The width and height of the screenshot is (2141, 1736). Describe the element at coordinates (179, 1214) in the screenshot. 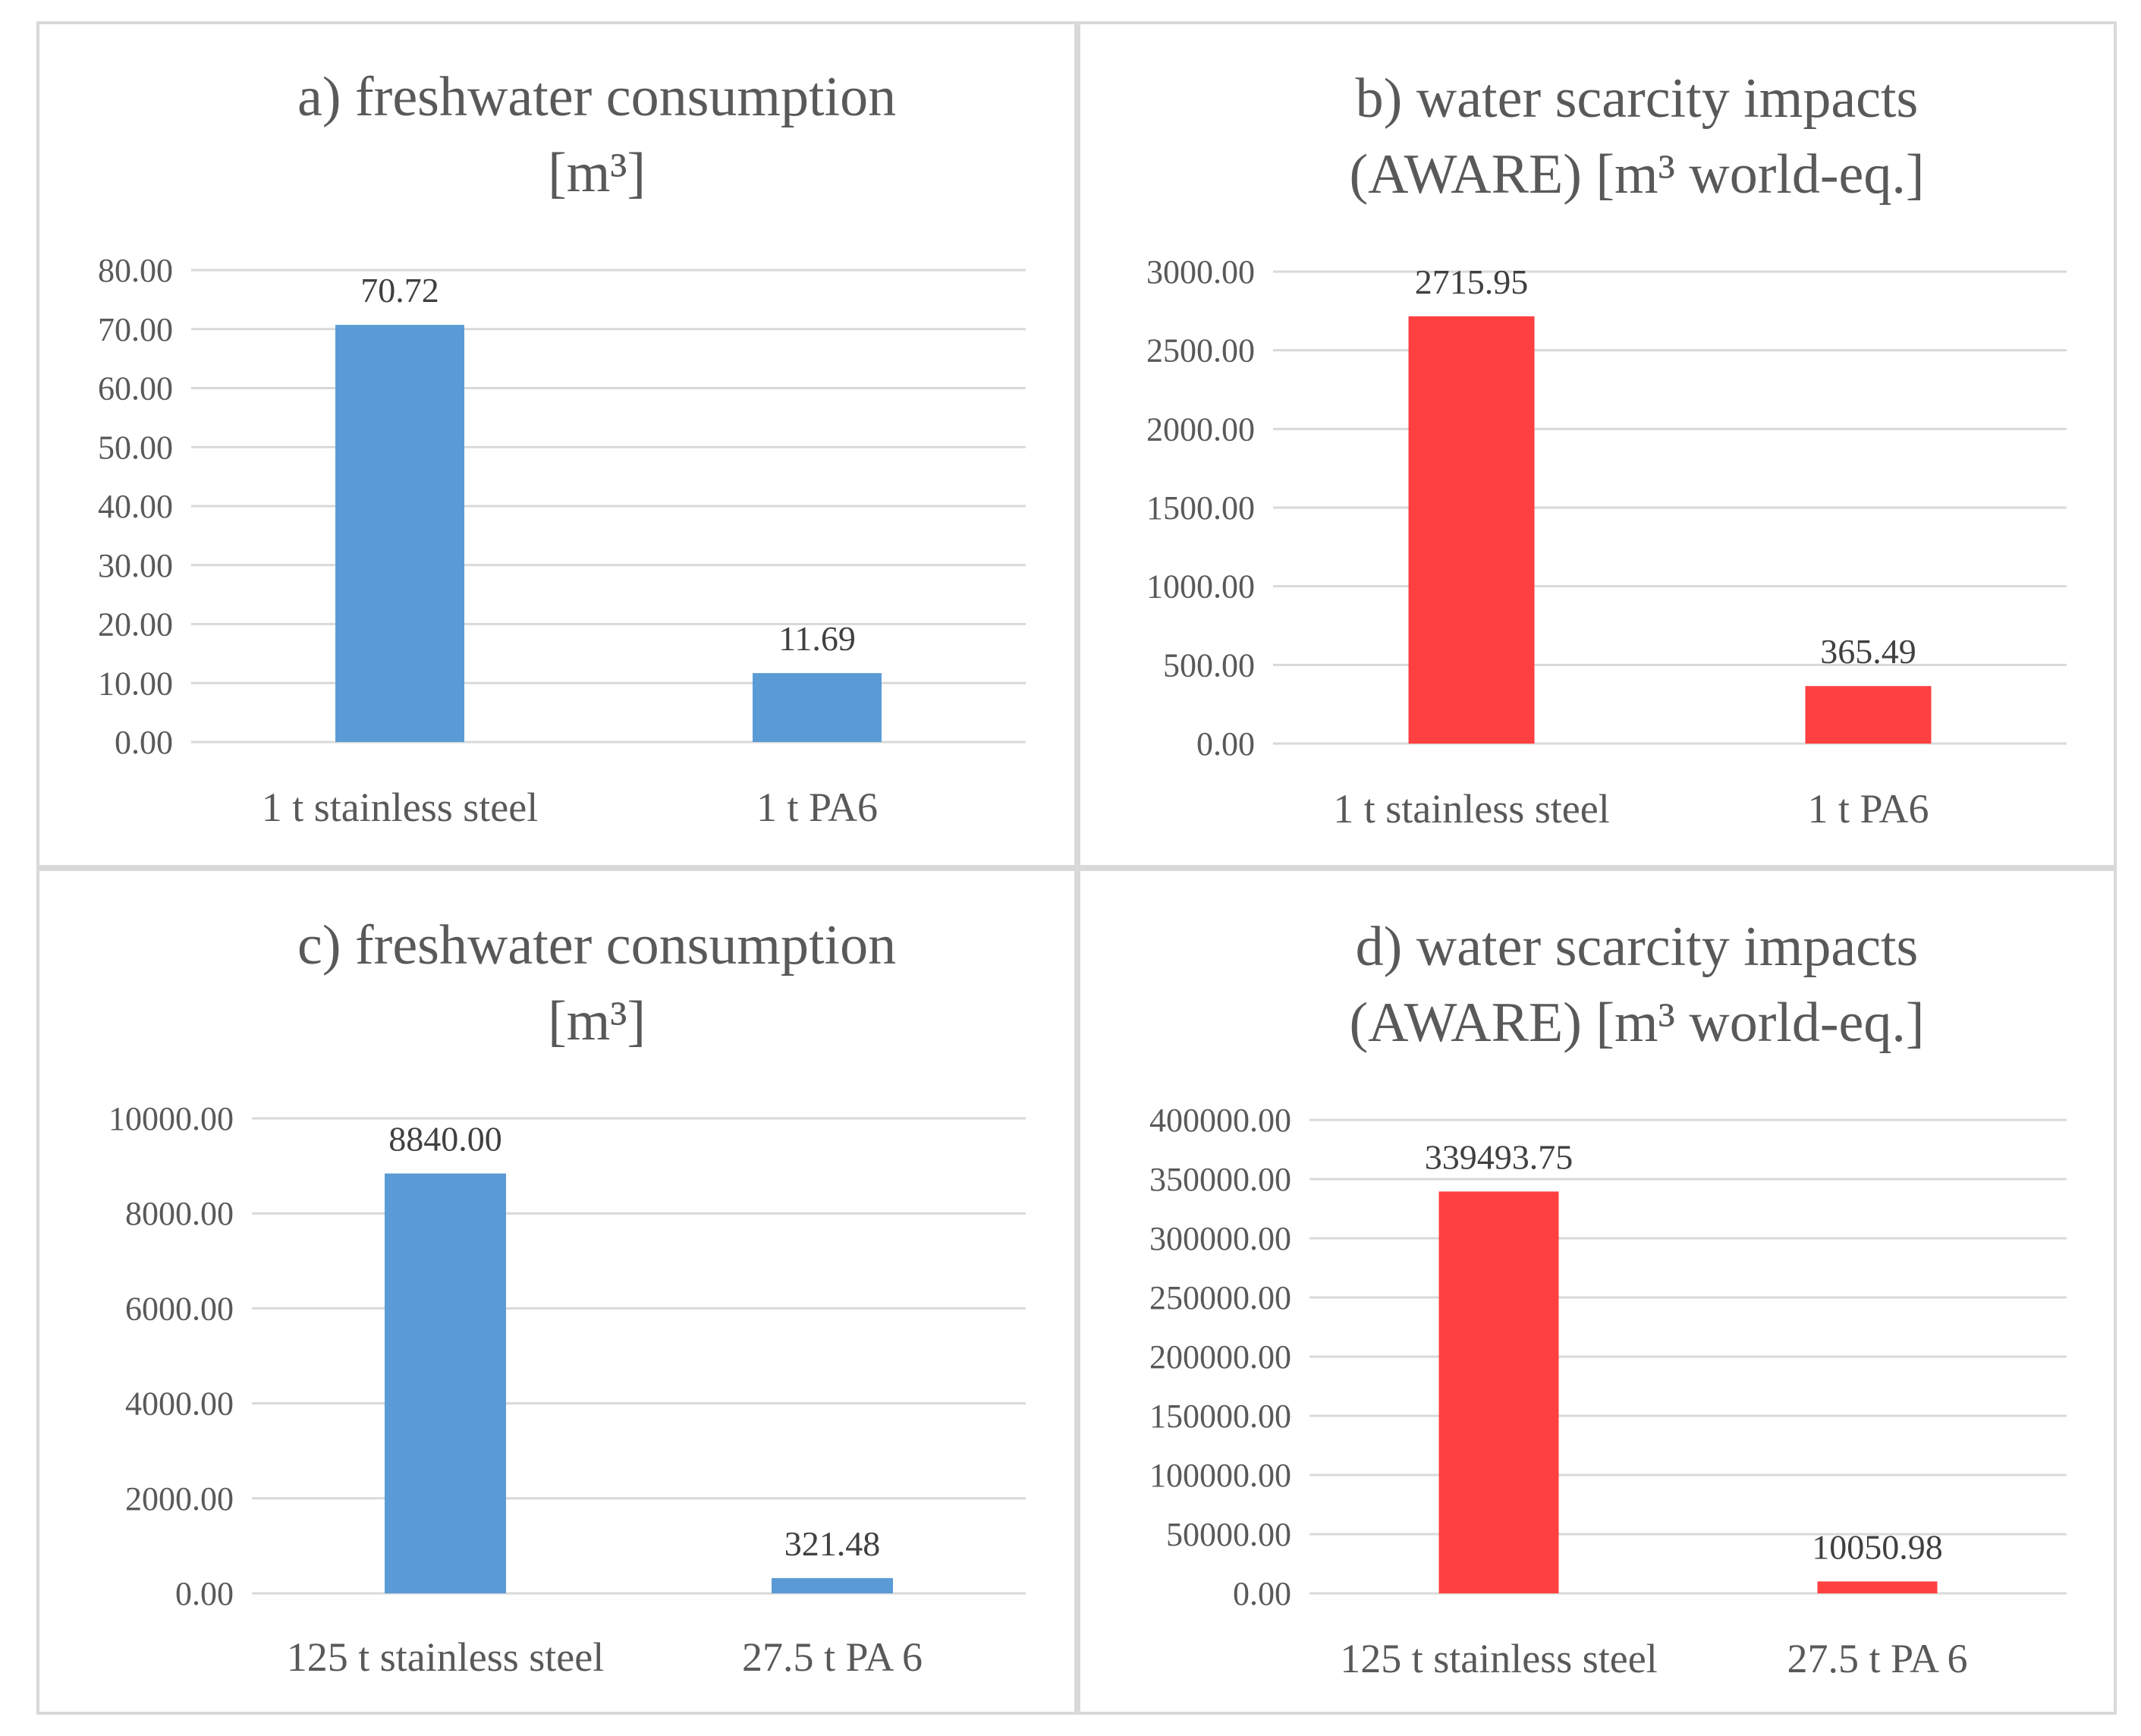

I see `chart-c-ytick-label-4: 8000.00` at that location.